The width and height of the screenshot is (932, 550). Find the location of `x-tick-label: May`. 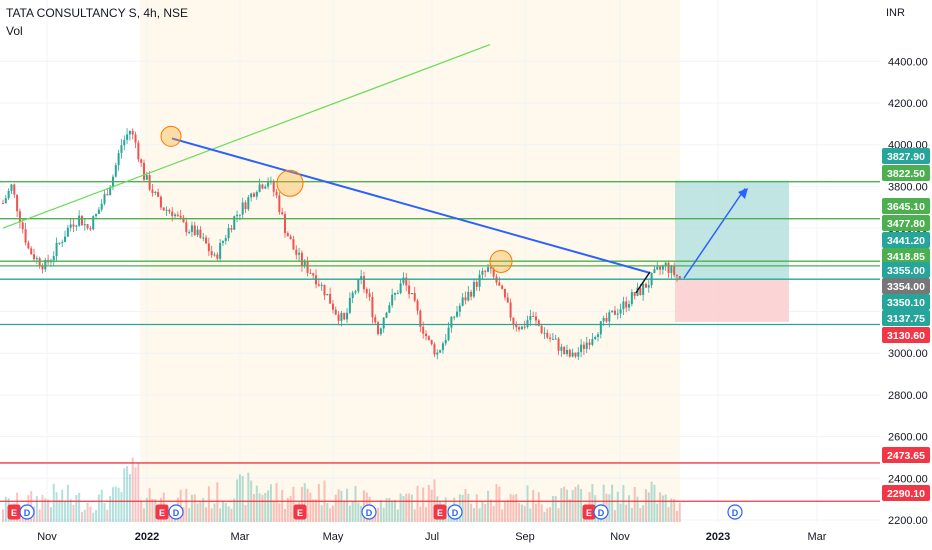

x-tick-label: May is located at coordinates (333, 537).